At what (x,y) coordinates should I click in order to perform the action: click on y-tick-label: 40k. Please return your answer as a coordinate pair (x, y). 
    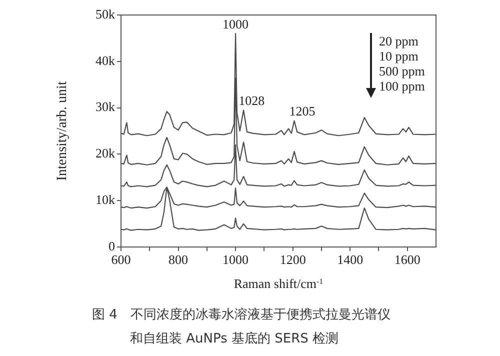
    Looking at the image, I should click on (106, 60).